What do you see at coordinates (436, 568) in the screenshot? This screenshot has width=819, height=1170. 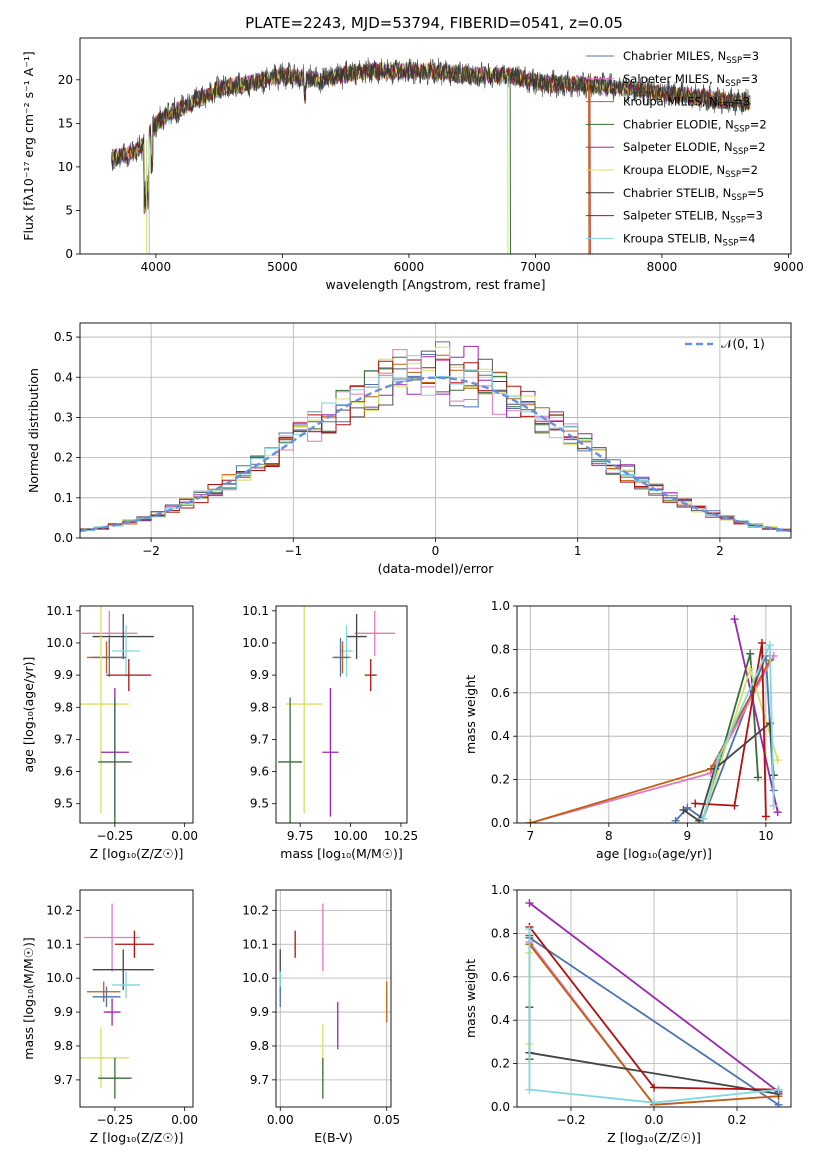 I see `x-axis-label: (data-model)/error` at bounding box center [436, 568].